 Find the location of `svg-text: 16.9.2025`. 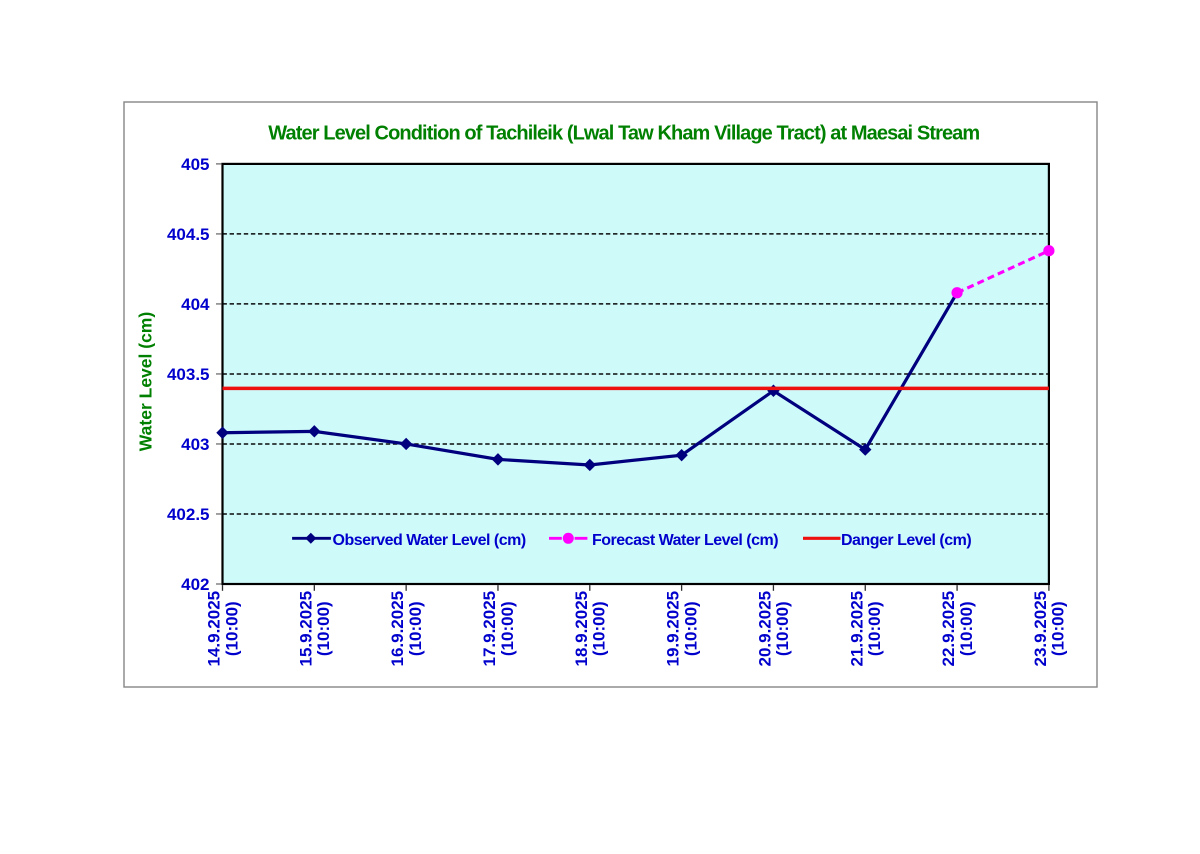

svg-text: 16.9.2025 is located at coordinates (397, 629).